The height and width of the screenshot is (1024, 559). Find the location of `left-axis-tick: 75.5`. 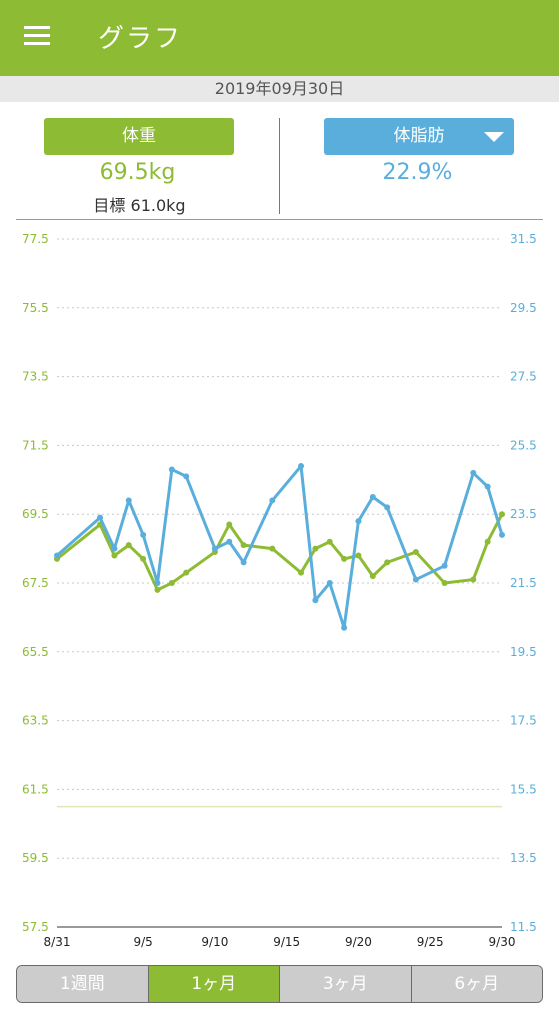

left-axis-tick: 75.5 is located at coordinates (35, 308).